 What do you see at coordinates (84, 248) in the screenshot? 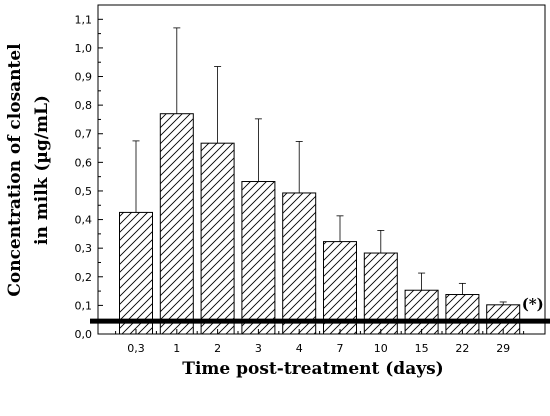
I see `y-tick-label: 0,3` at bounding box center [84, 248].